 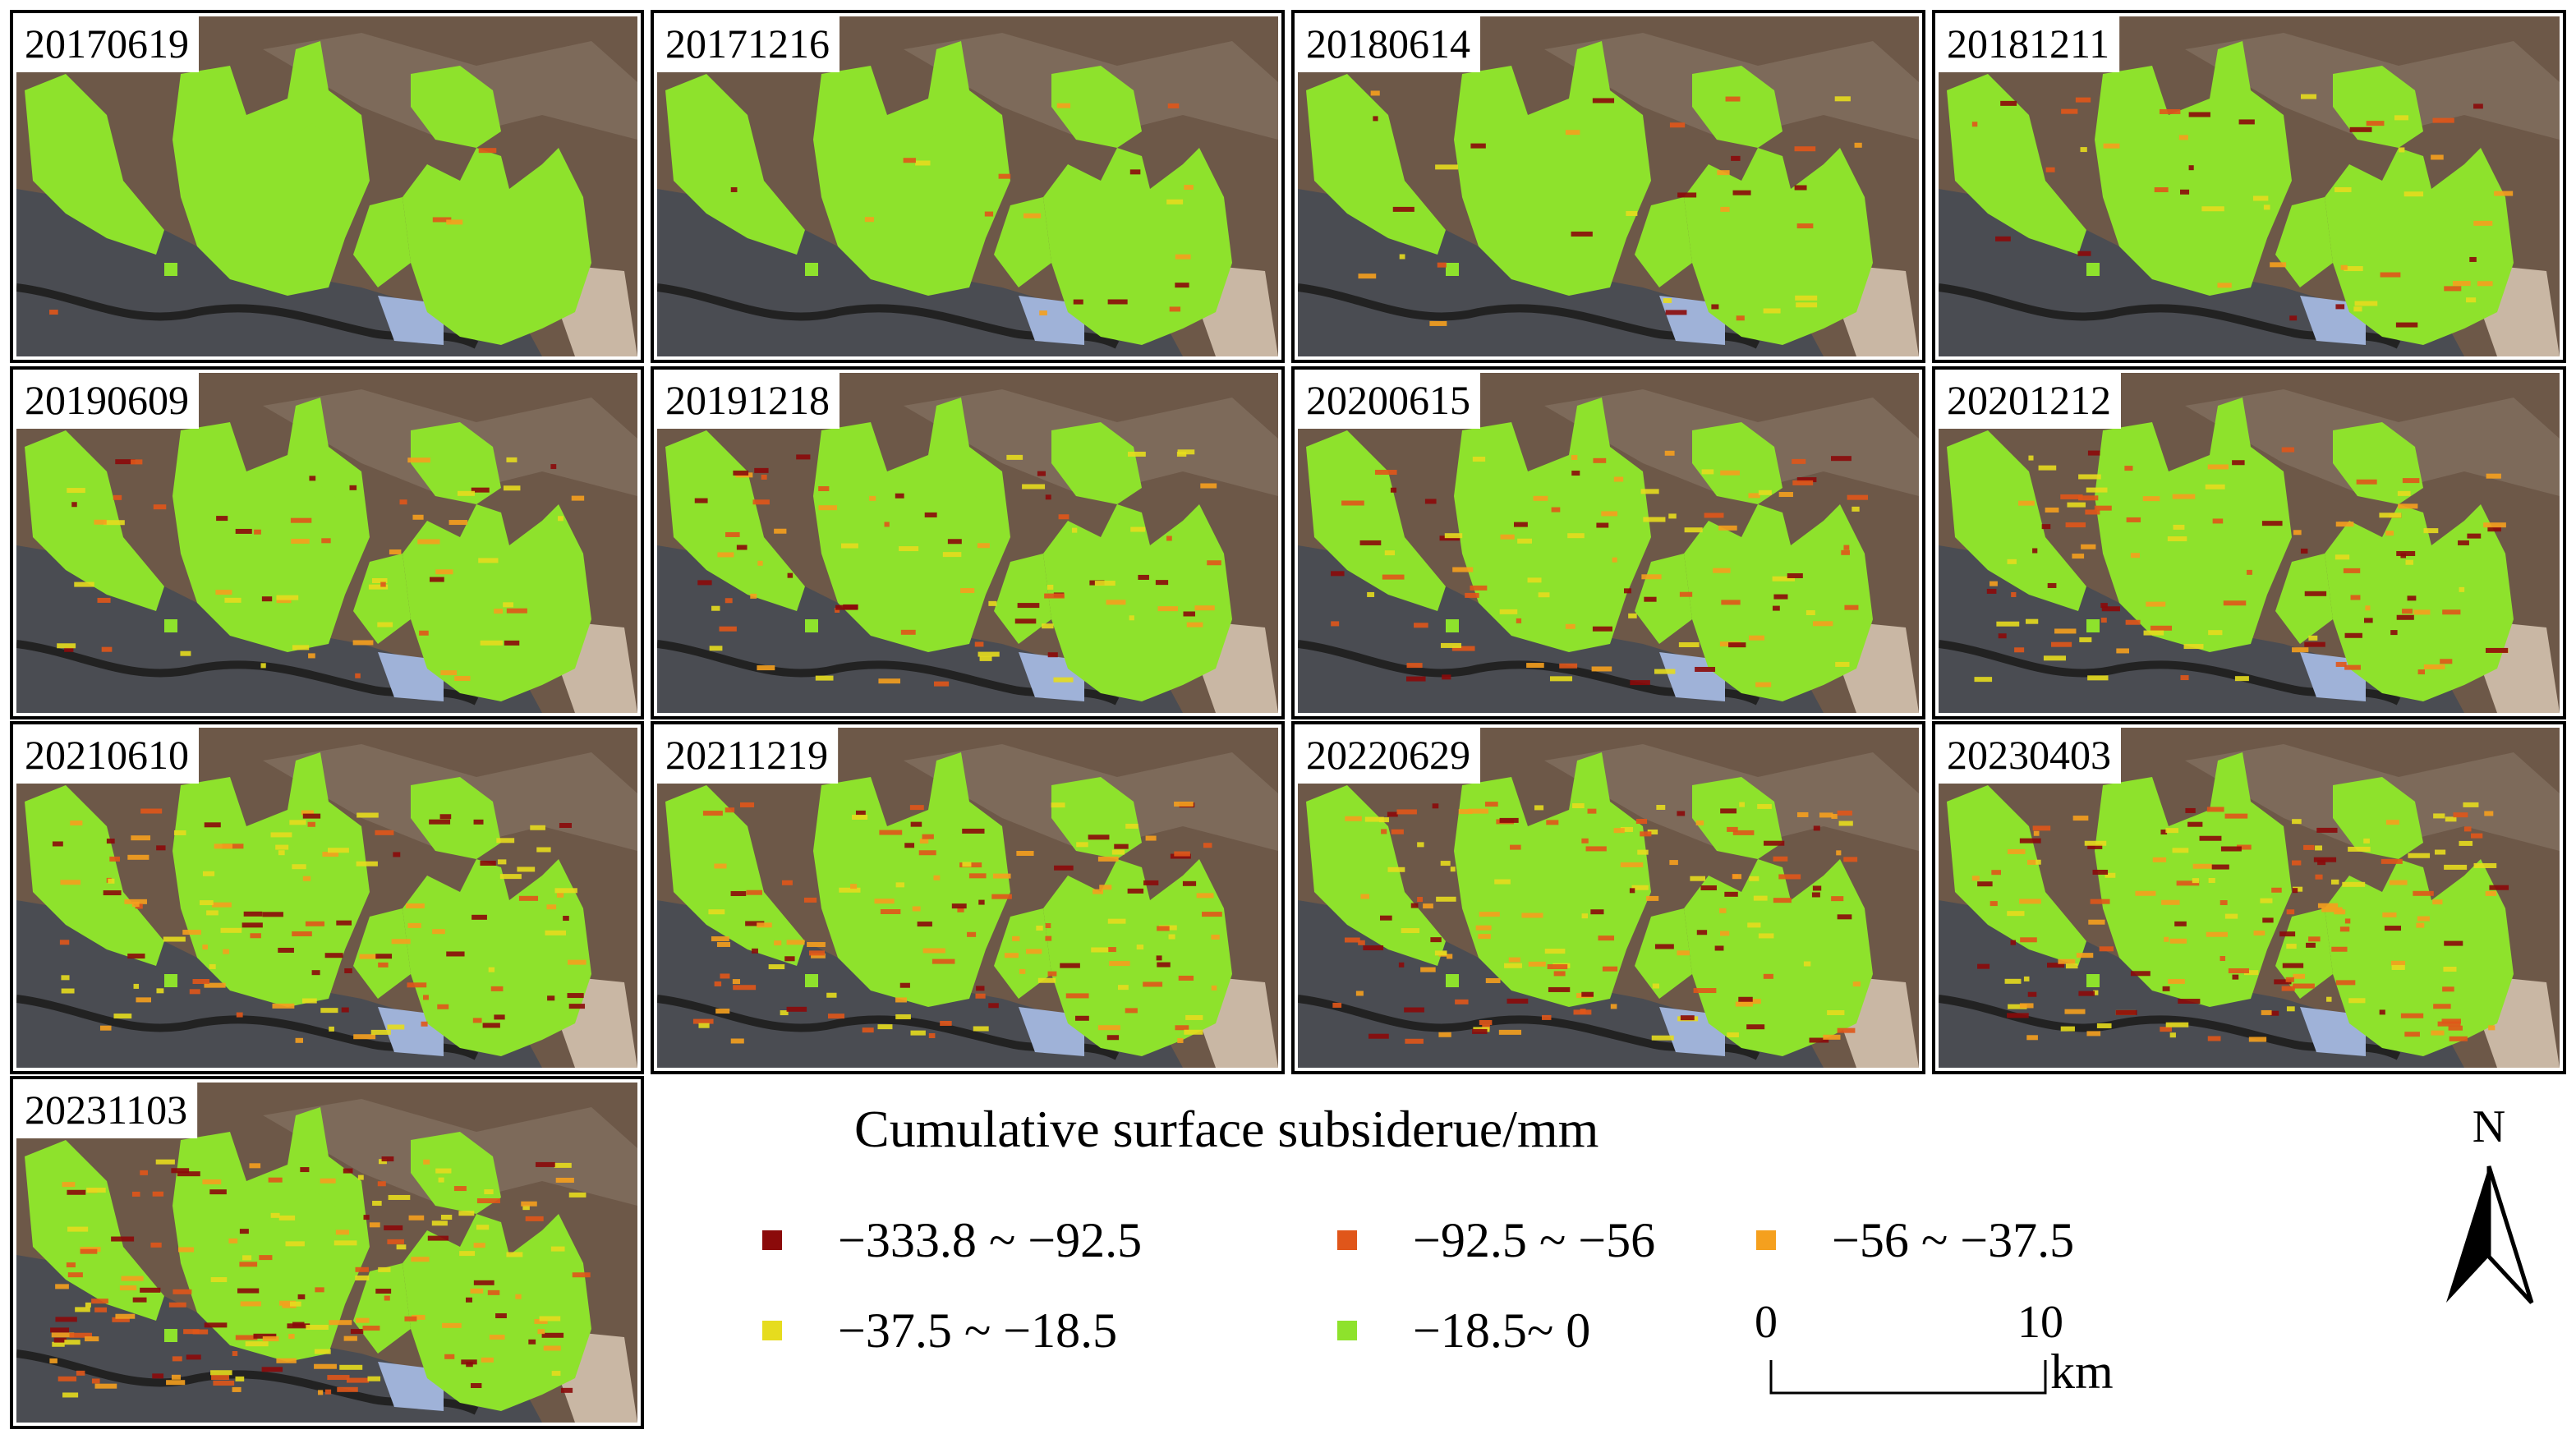 What do you see at coordinates (1608, 542) in the screenshot?
I see `map-panel: 20200615` at bounding box center [1608, 542].